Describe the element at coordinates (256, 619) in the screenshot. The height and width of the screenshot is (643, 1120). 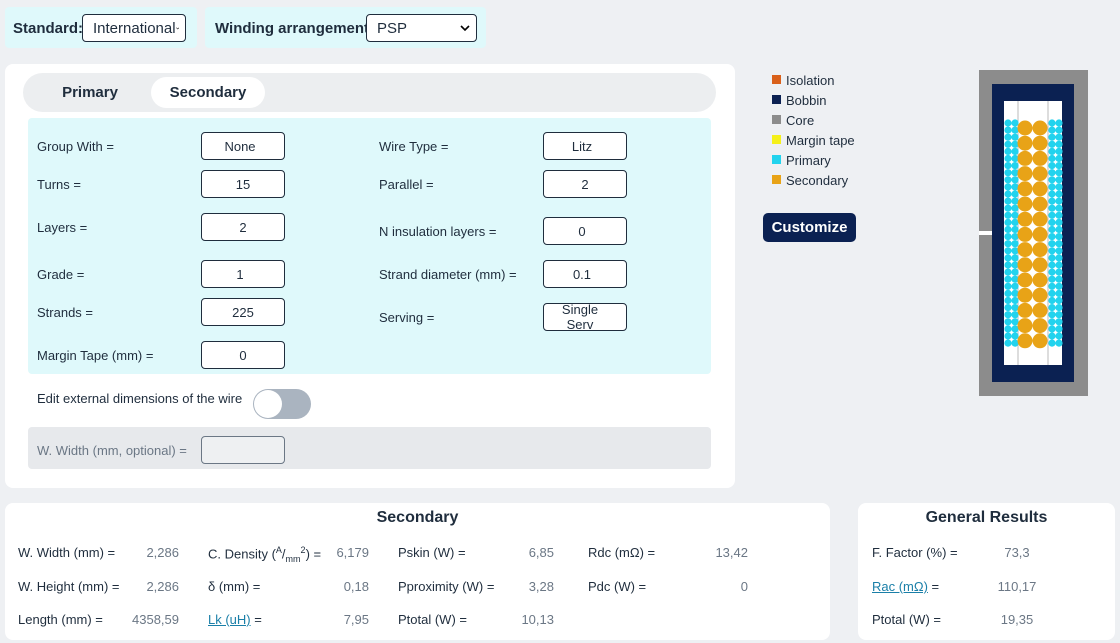
I see `label-text: =` at that location.